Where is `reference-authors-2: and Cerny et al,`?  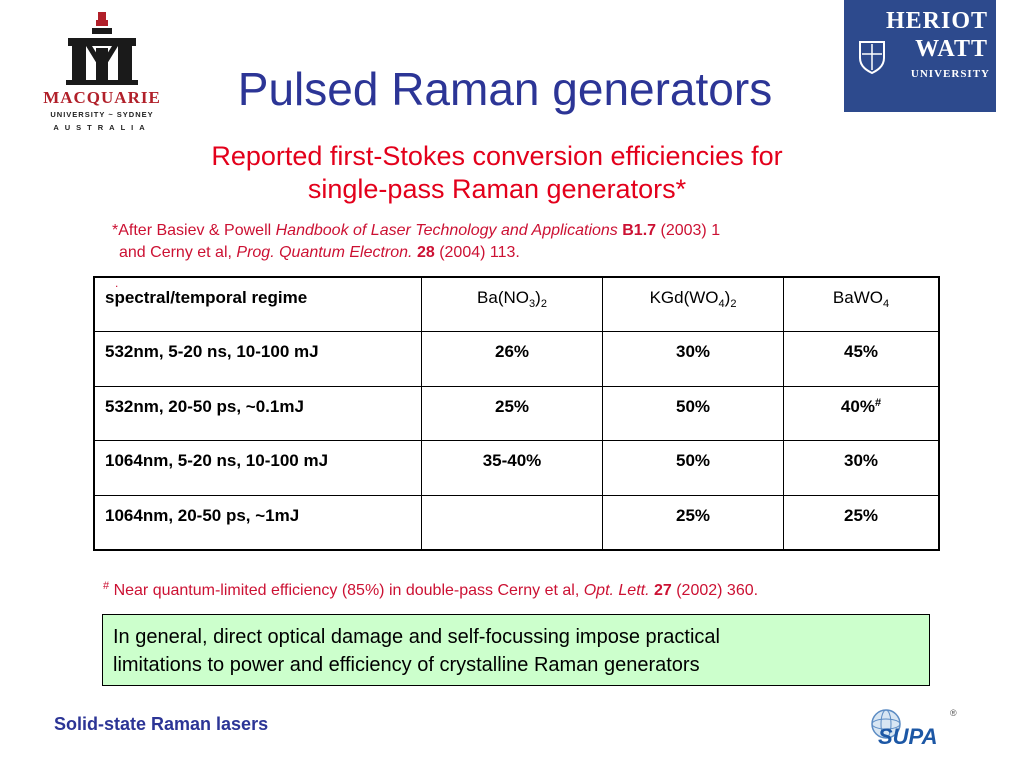
reference-authors-2: and Cerny et al, is located at coordinates (178, 252).